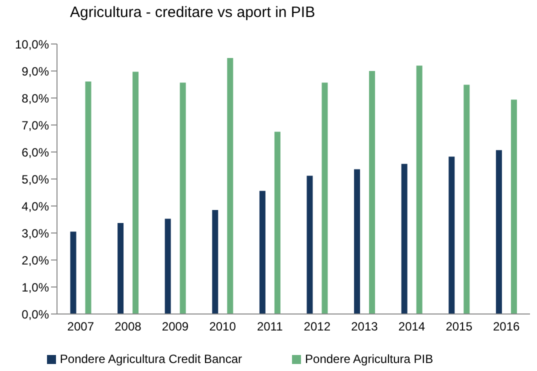 The image size is (537, 371). Describe the element at coordinates (412, 327) in the screenshot. I see `x-tick-label: 2014` at that location.